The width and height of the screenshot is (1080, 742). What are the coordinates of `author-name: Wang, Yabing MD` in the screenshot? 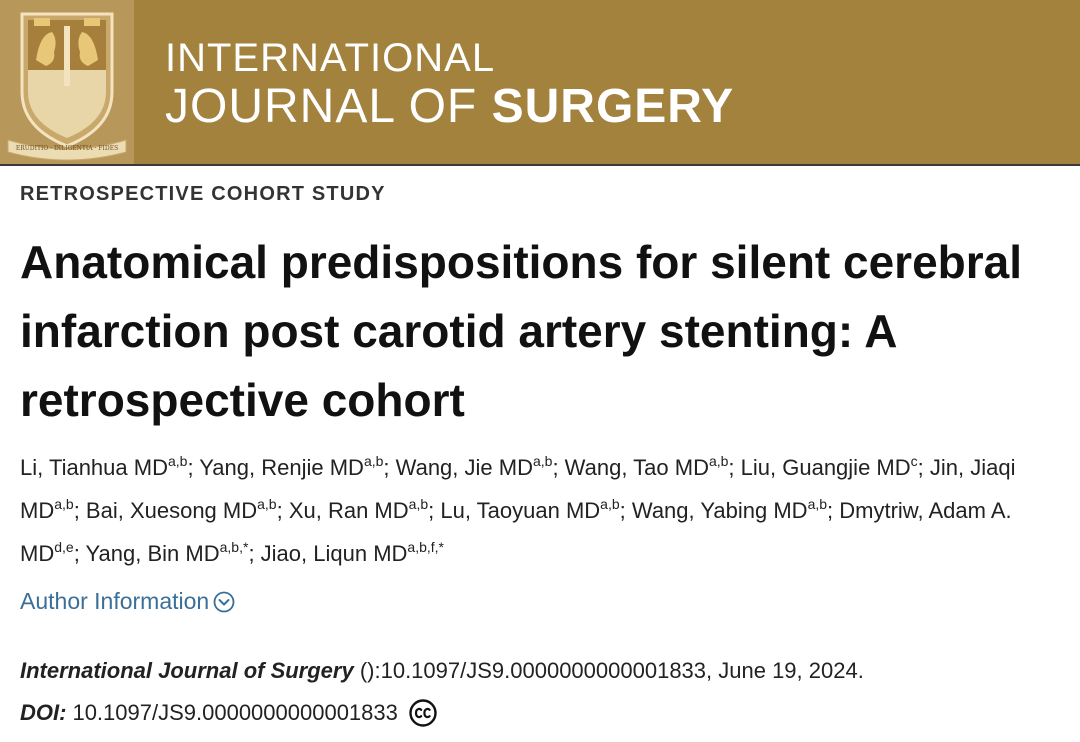 It's located at (719, 510).